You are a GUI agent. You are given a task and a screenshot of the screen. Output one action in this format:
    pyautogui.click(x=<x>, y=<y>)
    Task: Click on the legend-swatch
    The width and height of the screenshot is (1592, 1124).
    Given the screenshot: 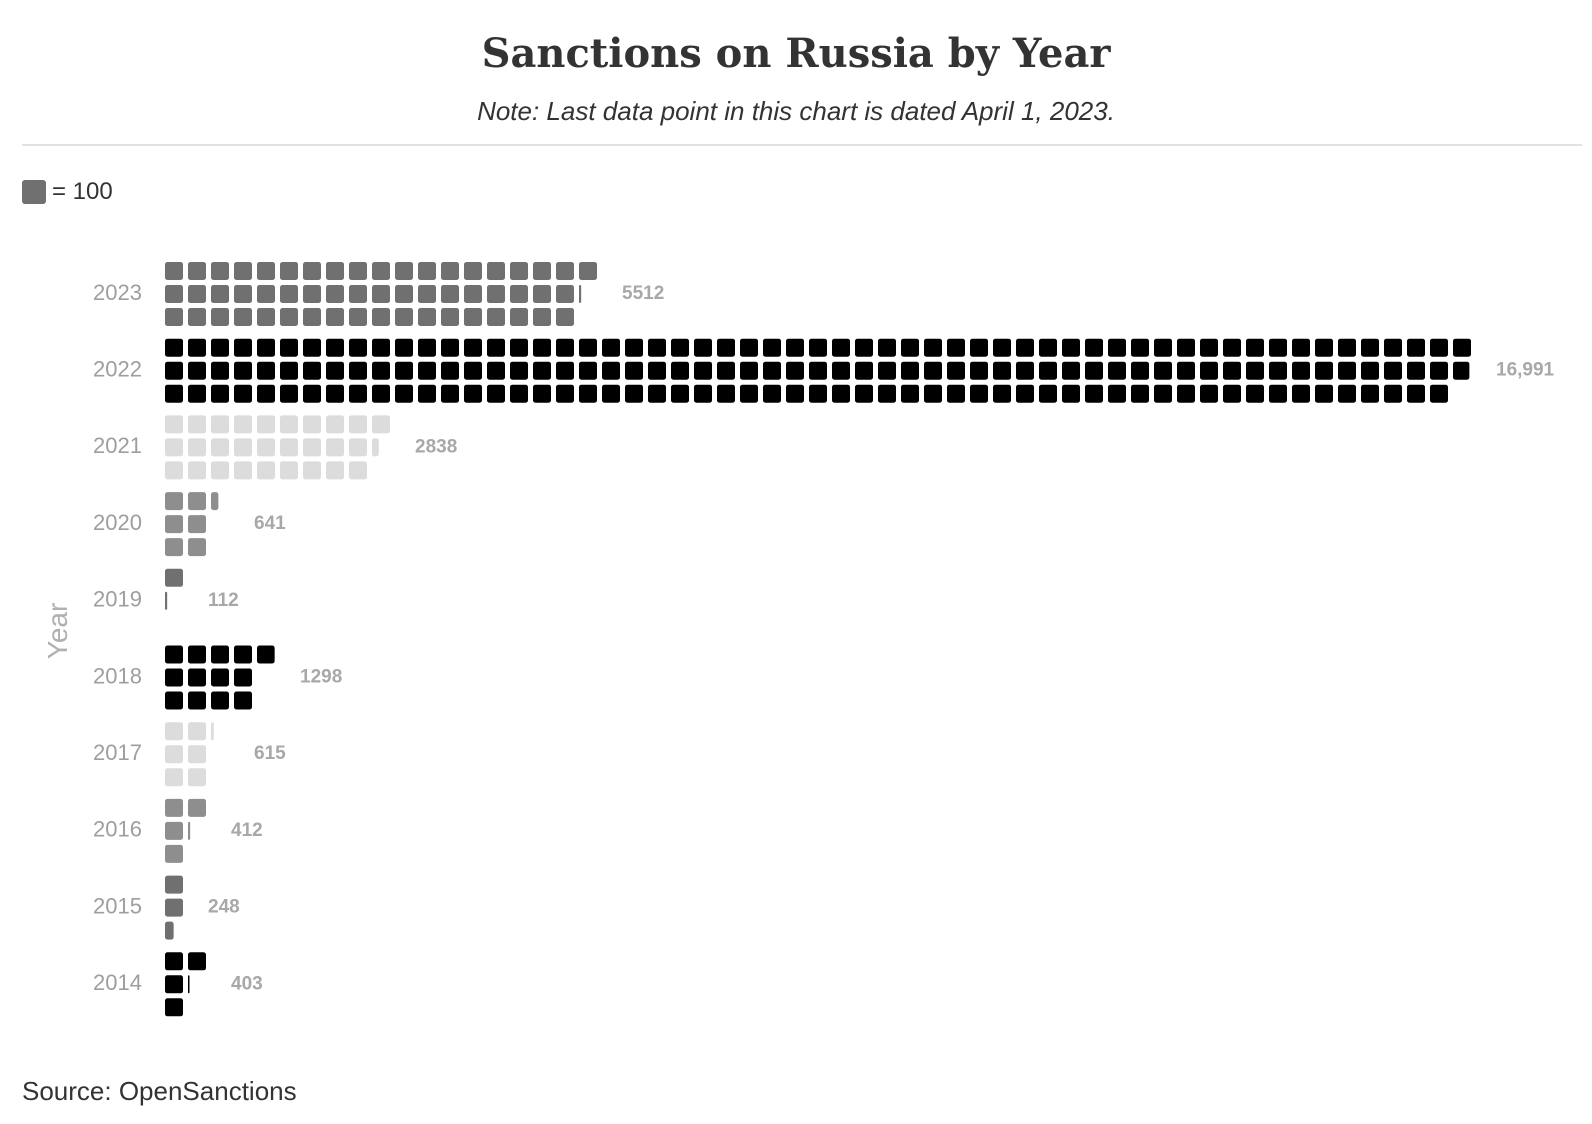 What is the action you would take?
    pyautogui.click(x=34, y=192)
    